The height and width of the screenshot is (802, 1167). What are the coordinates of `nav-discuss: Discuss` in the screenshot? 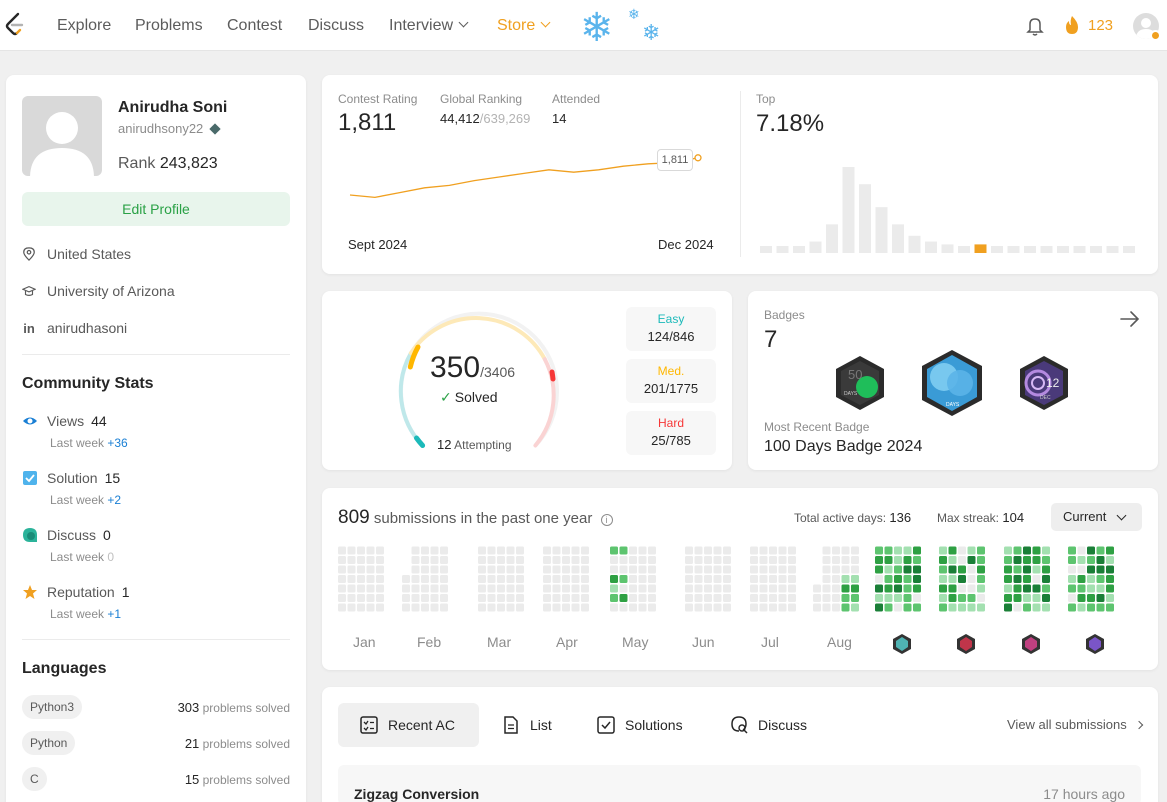 It's located at (336, 25).